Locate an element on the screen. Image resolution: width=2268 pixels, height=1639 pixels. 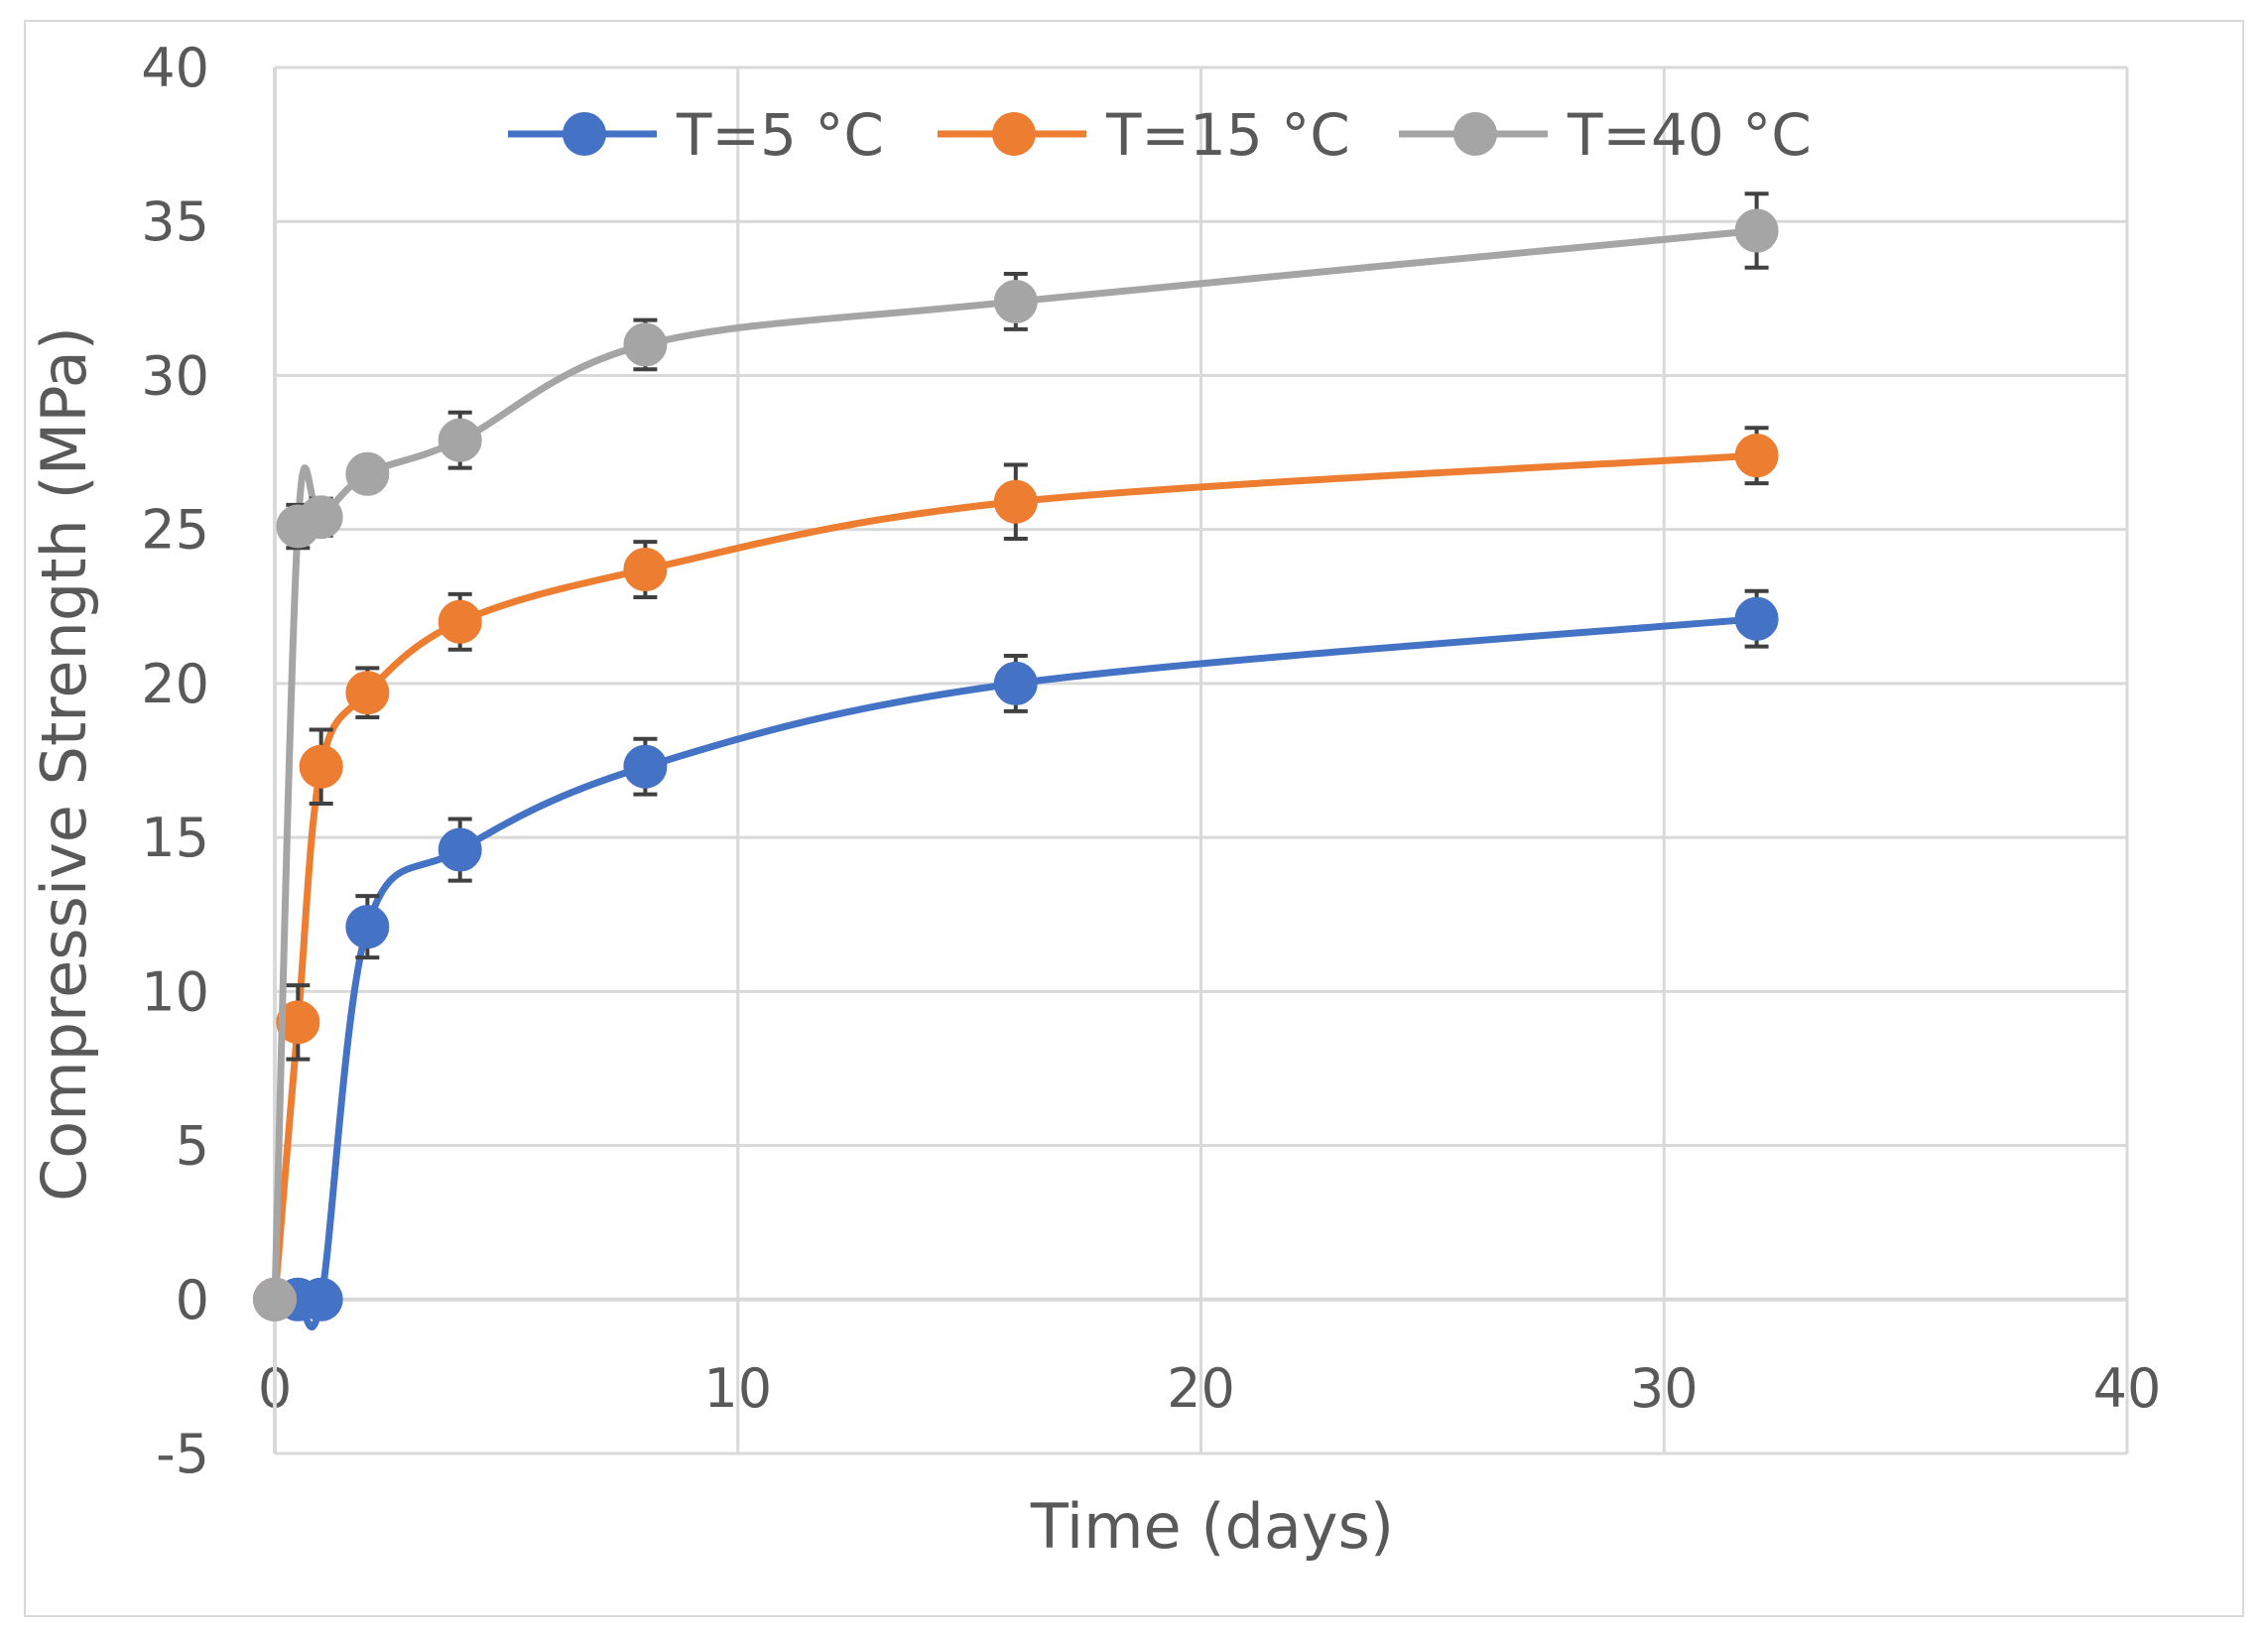
x-axis-title: Time (days) is located at coordinates (1212, 1526).